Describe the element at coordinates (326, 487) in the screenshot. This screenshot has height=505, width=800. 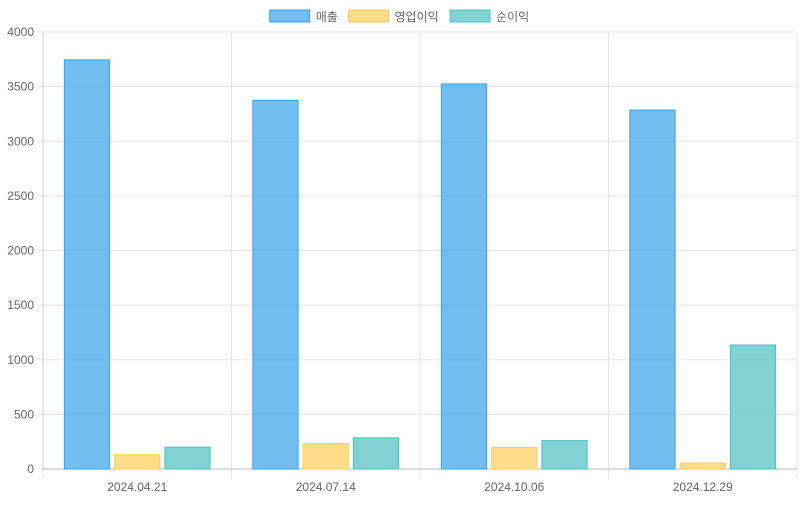
I see `x-tick-label: 2024.07.14` at that location.